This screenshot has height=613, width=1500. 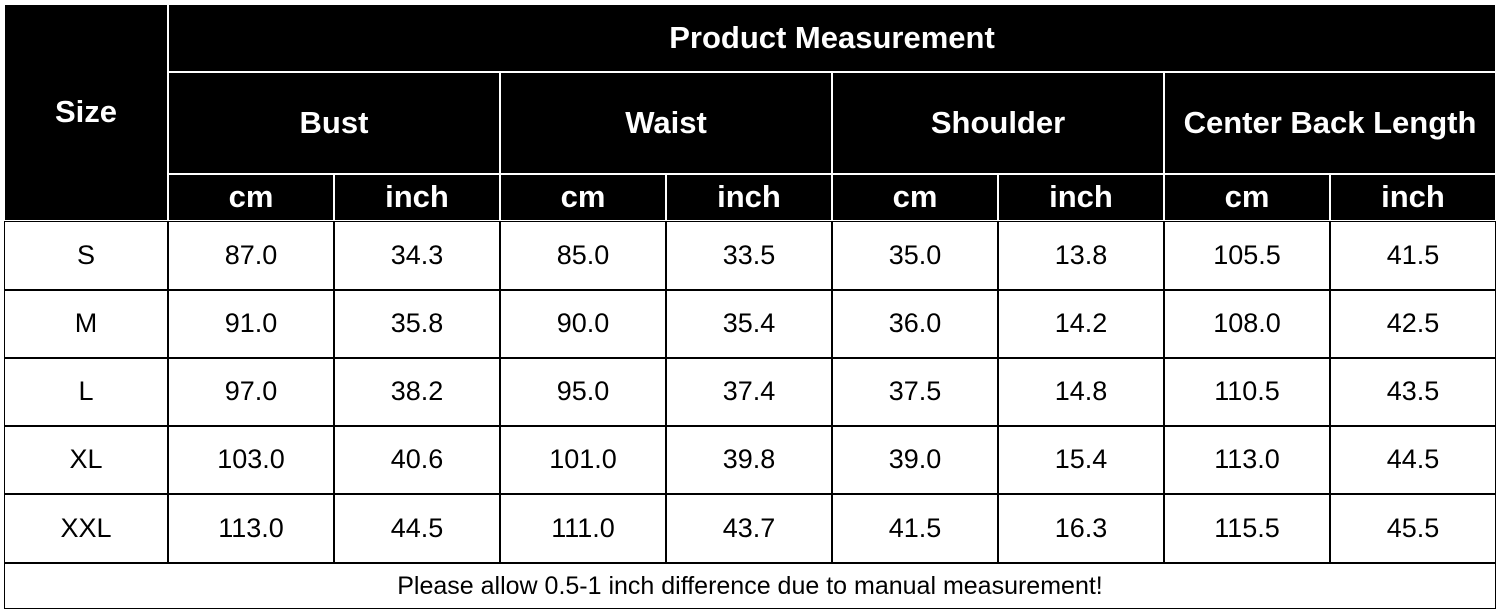 What do you see at coordinates (1413, 392) in the screenshot?
I see `value-cell: 43.5` at bounding box center [1413, 392].